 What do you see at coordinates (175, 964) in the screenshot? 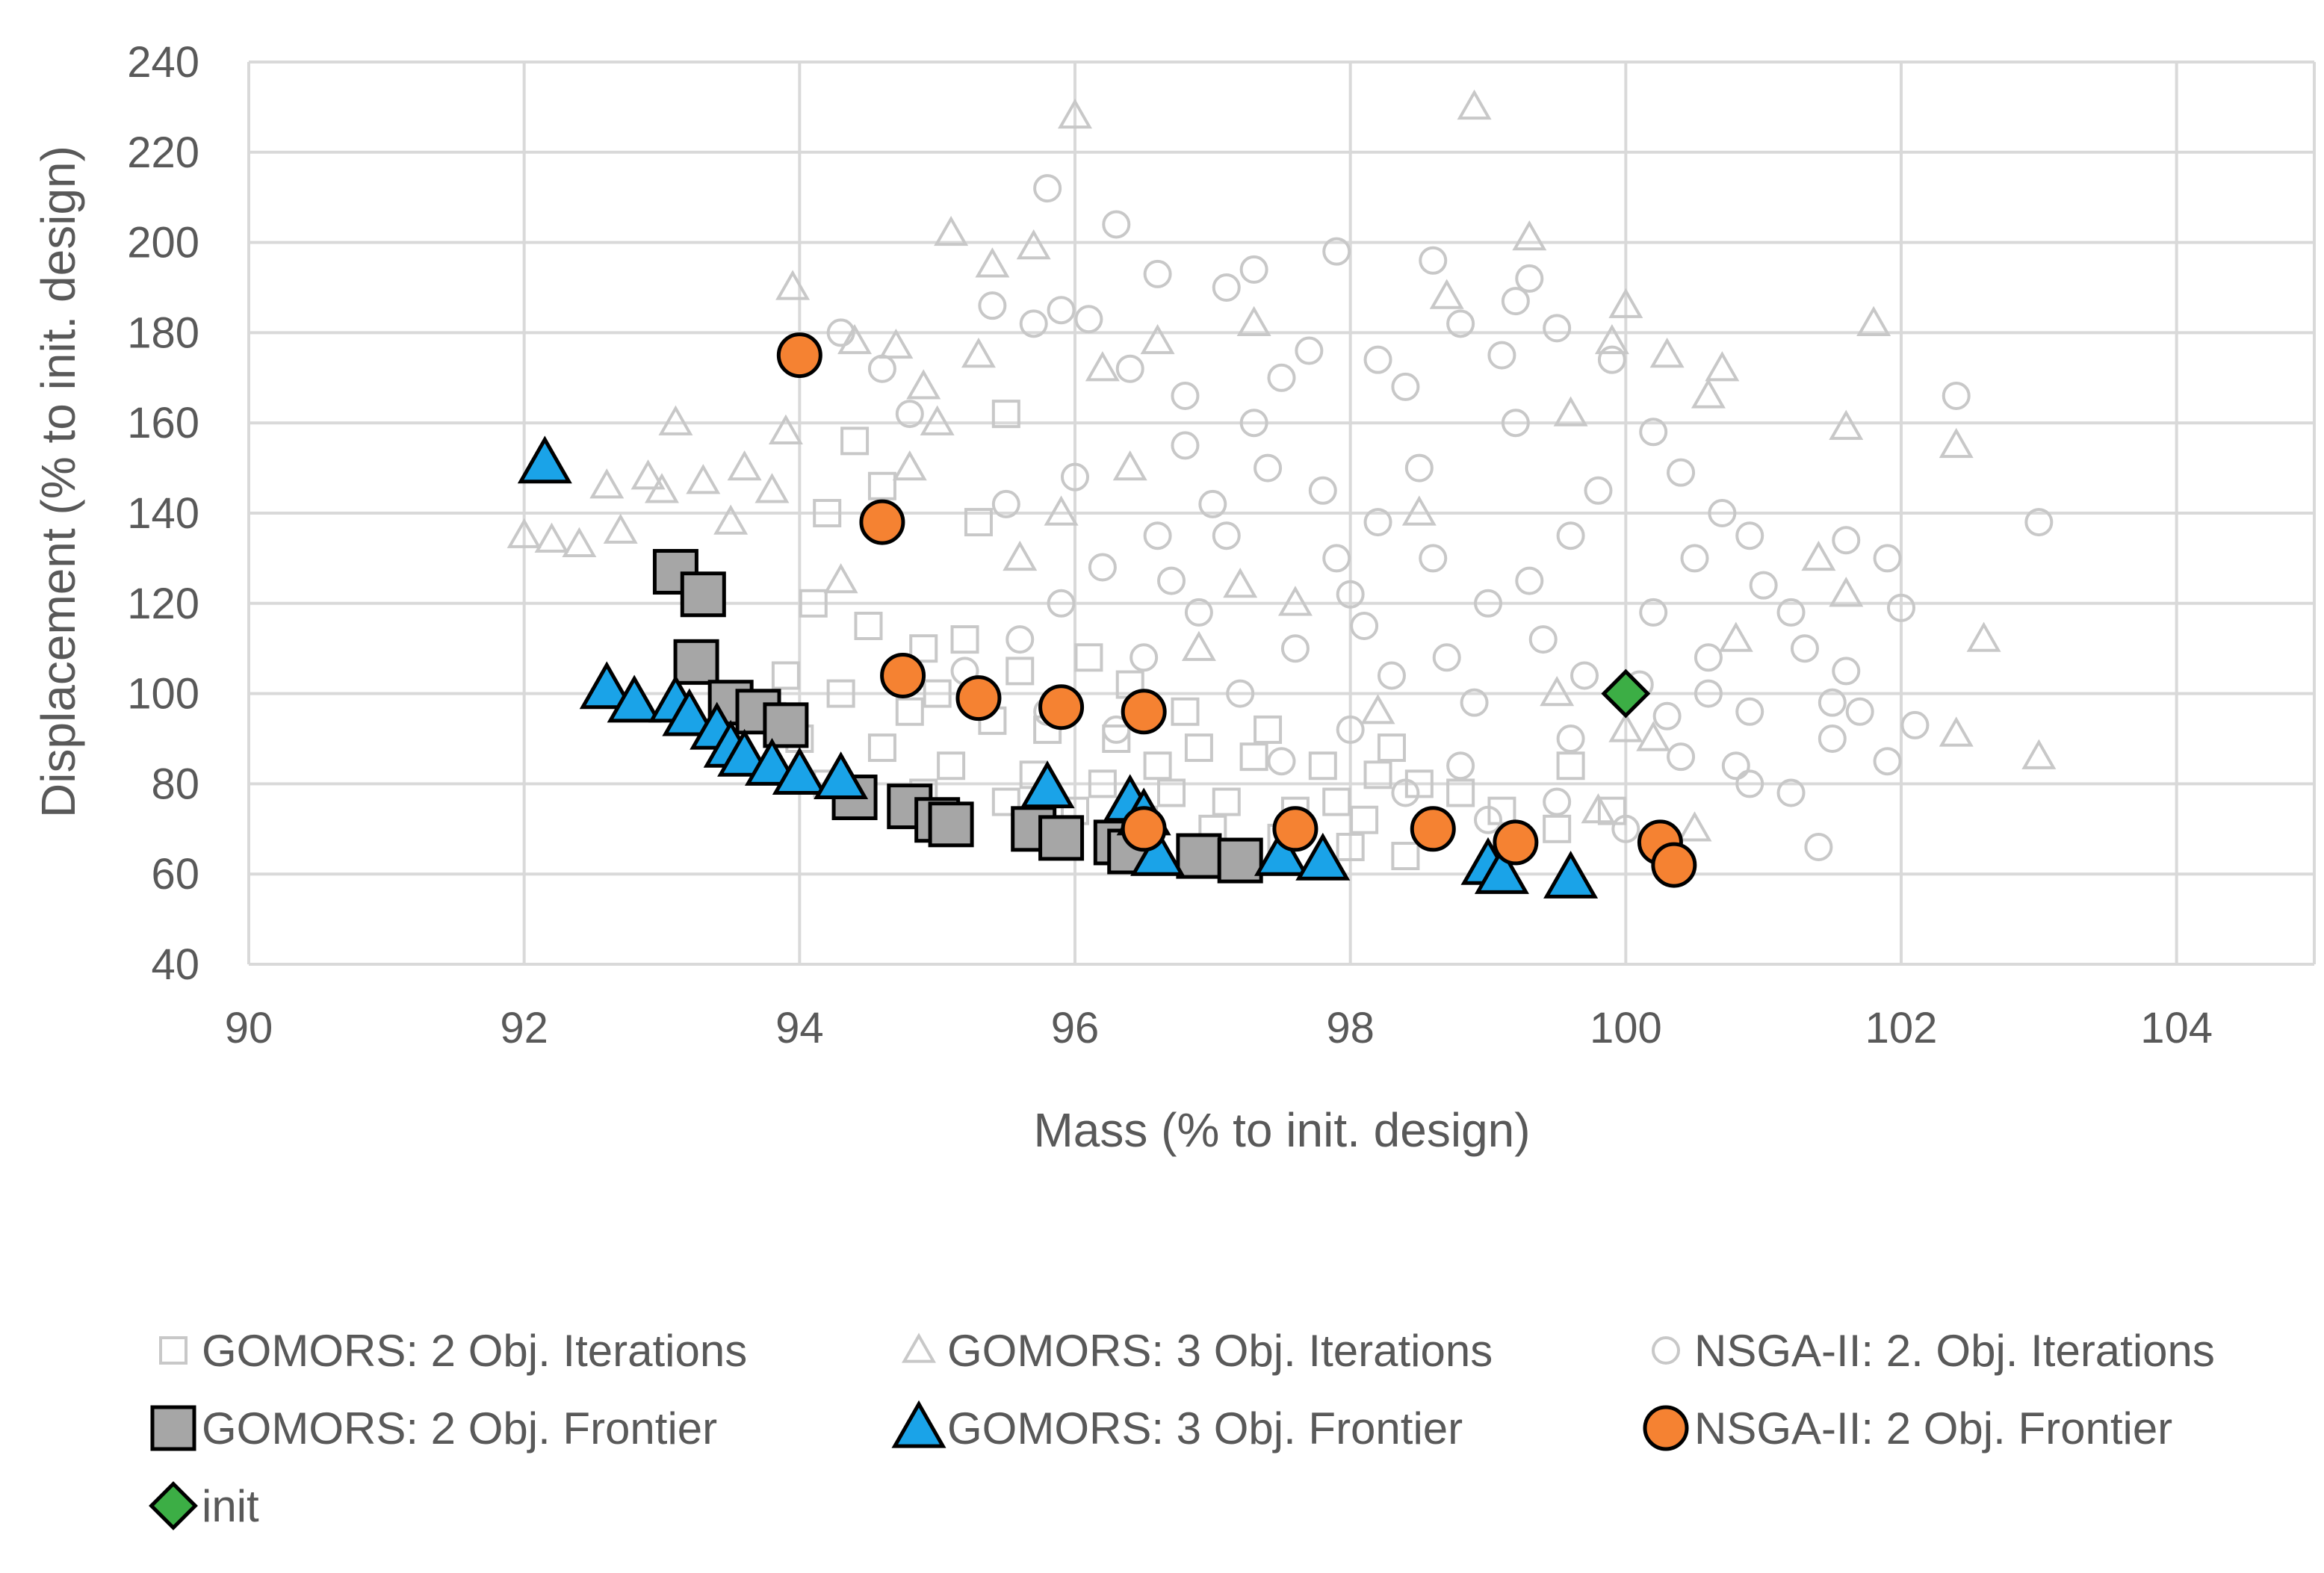
I see `y-tick-label: 40` at bounding box center [175, 964].